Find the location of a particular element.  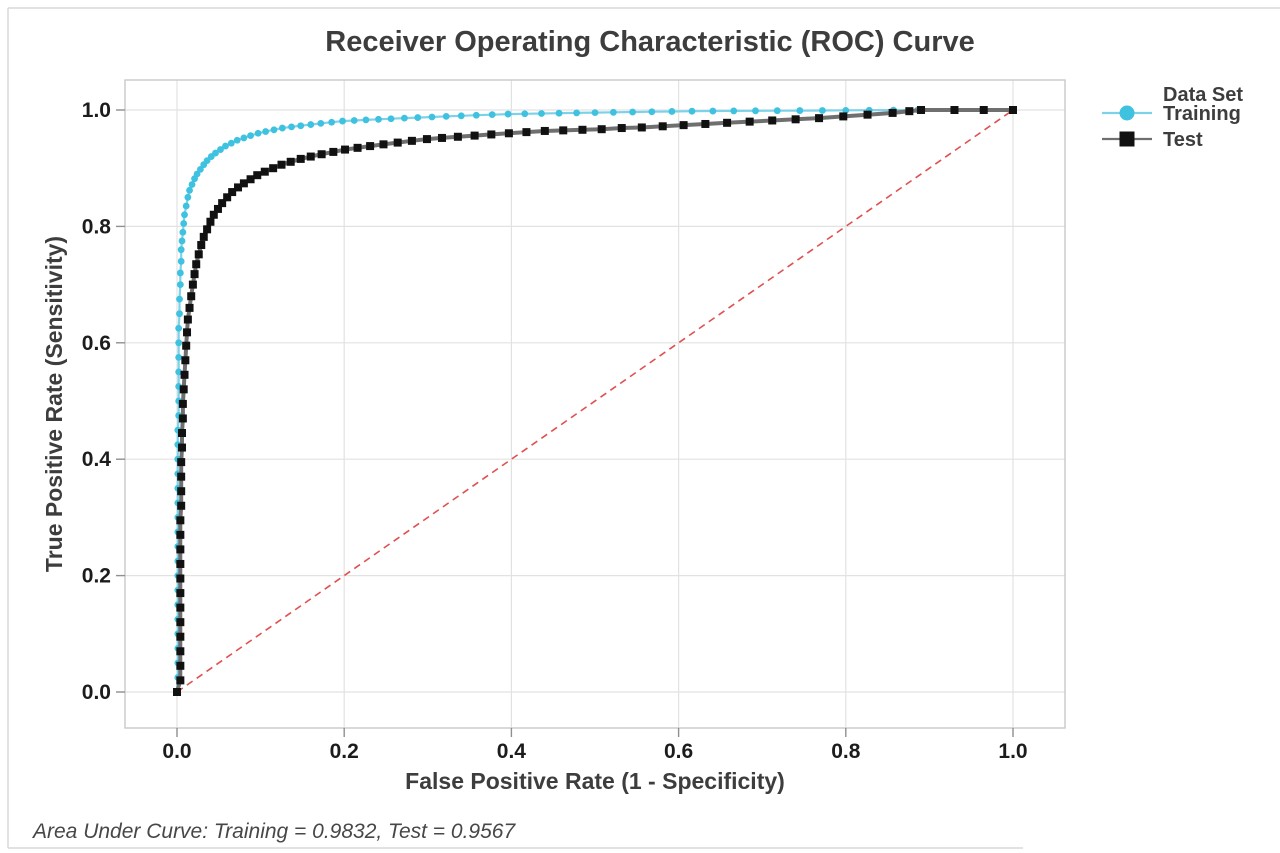

x-tick-label: 0.6 is located at coordinates (678, 751).